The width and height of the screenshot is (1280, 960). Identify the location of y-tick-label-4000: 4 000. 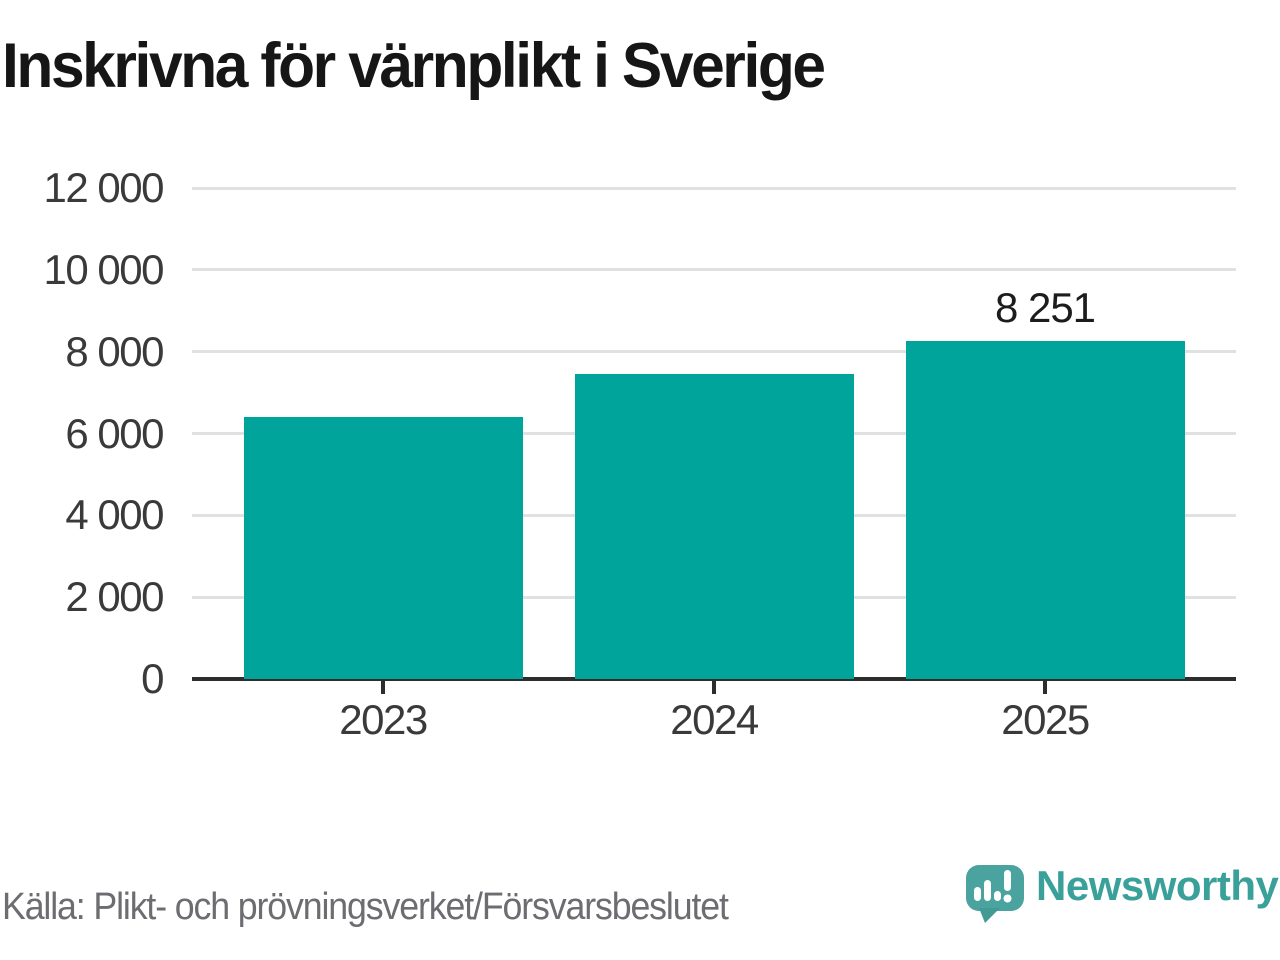
(114, 515).